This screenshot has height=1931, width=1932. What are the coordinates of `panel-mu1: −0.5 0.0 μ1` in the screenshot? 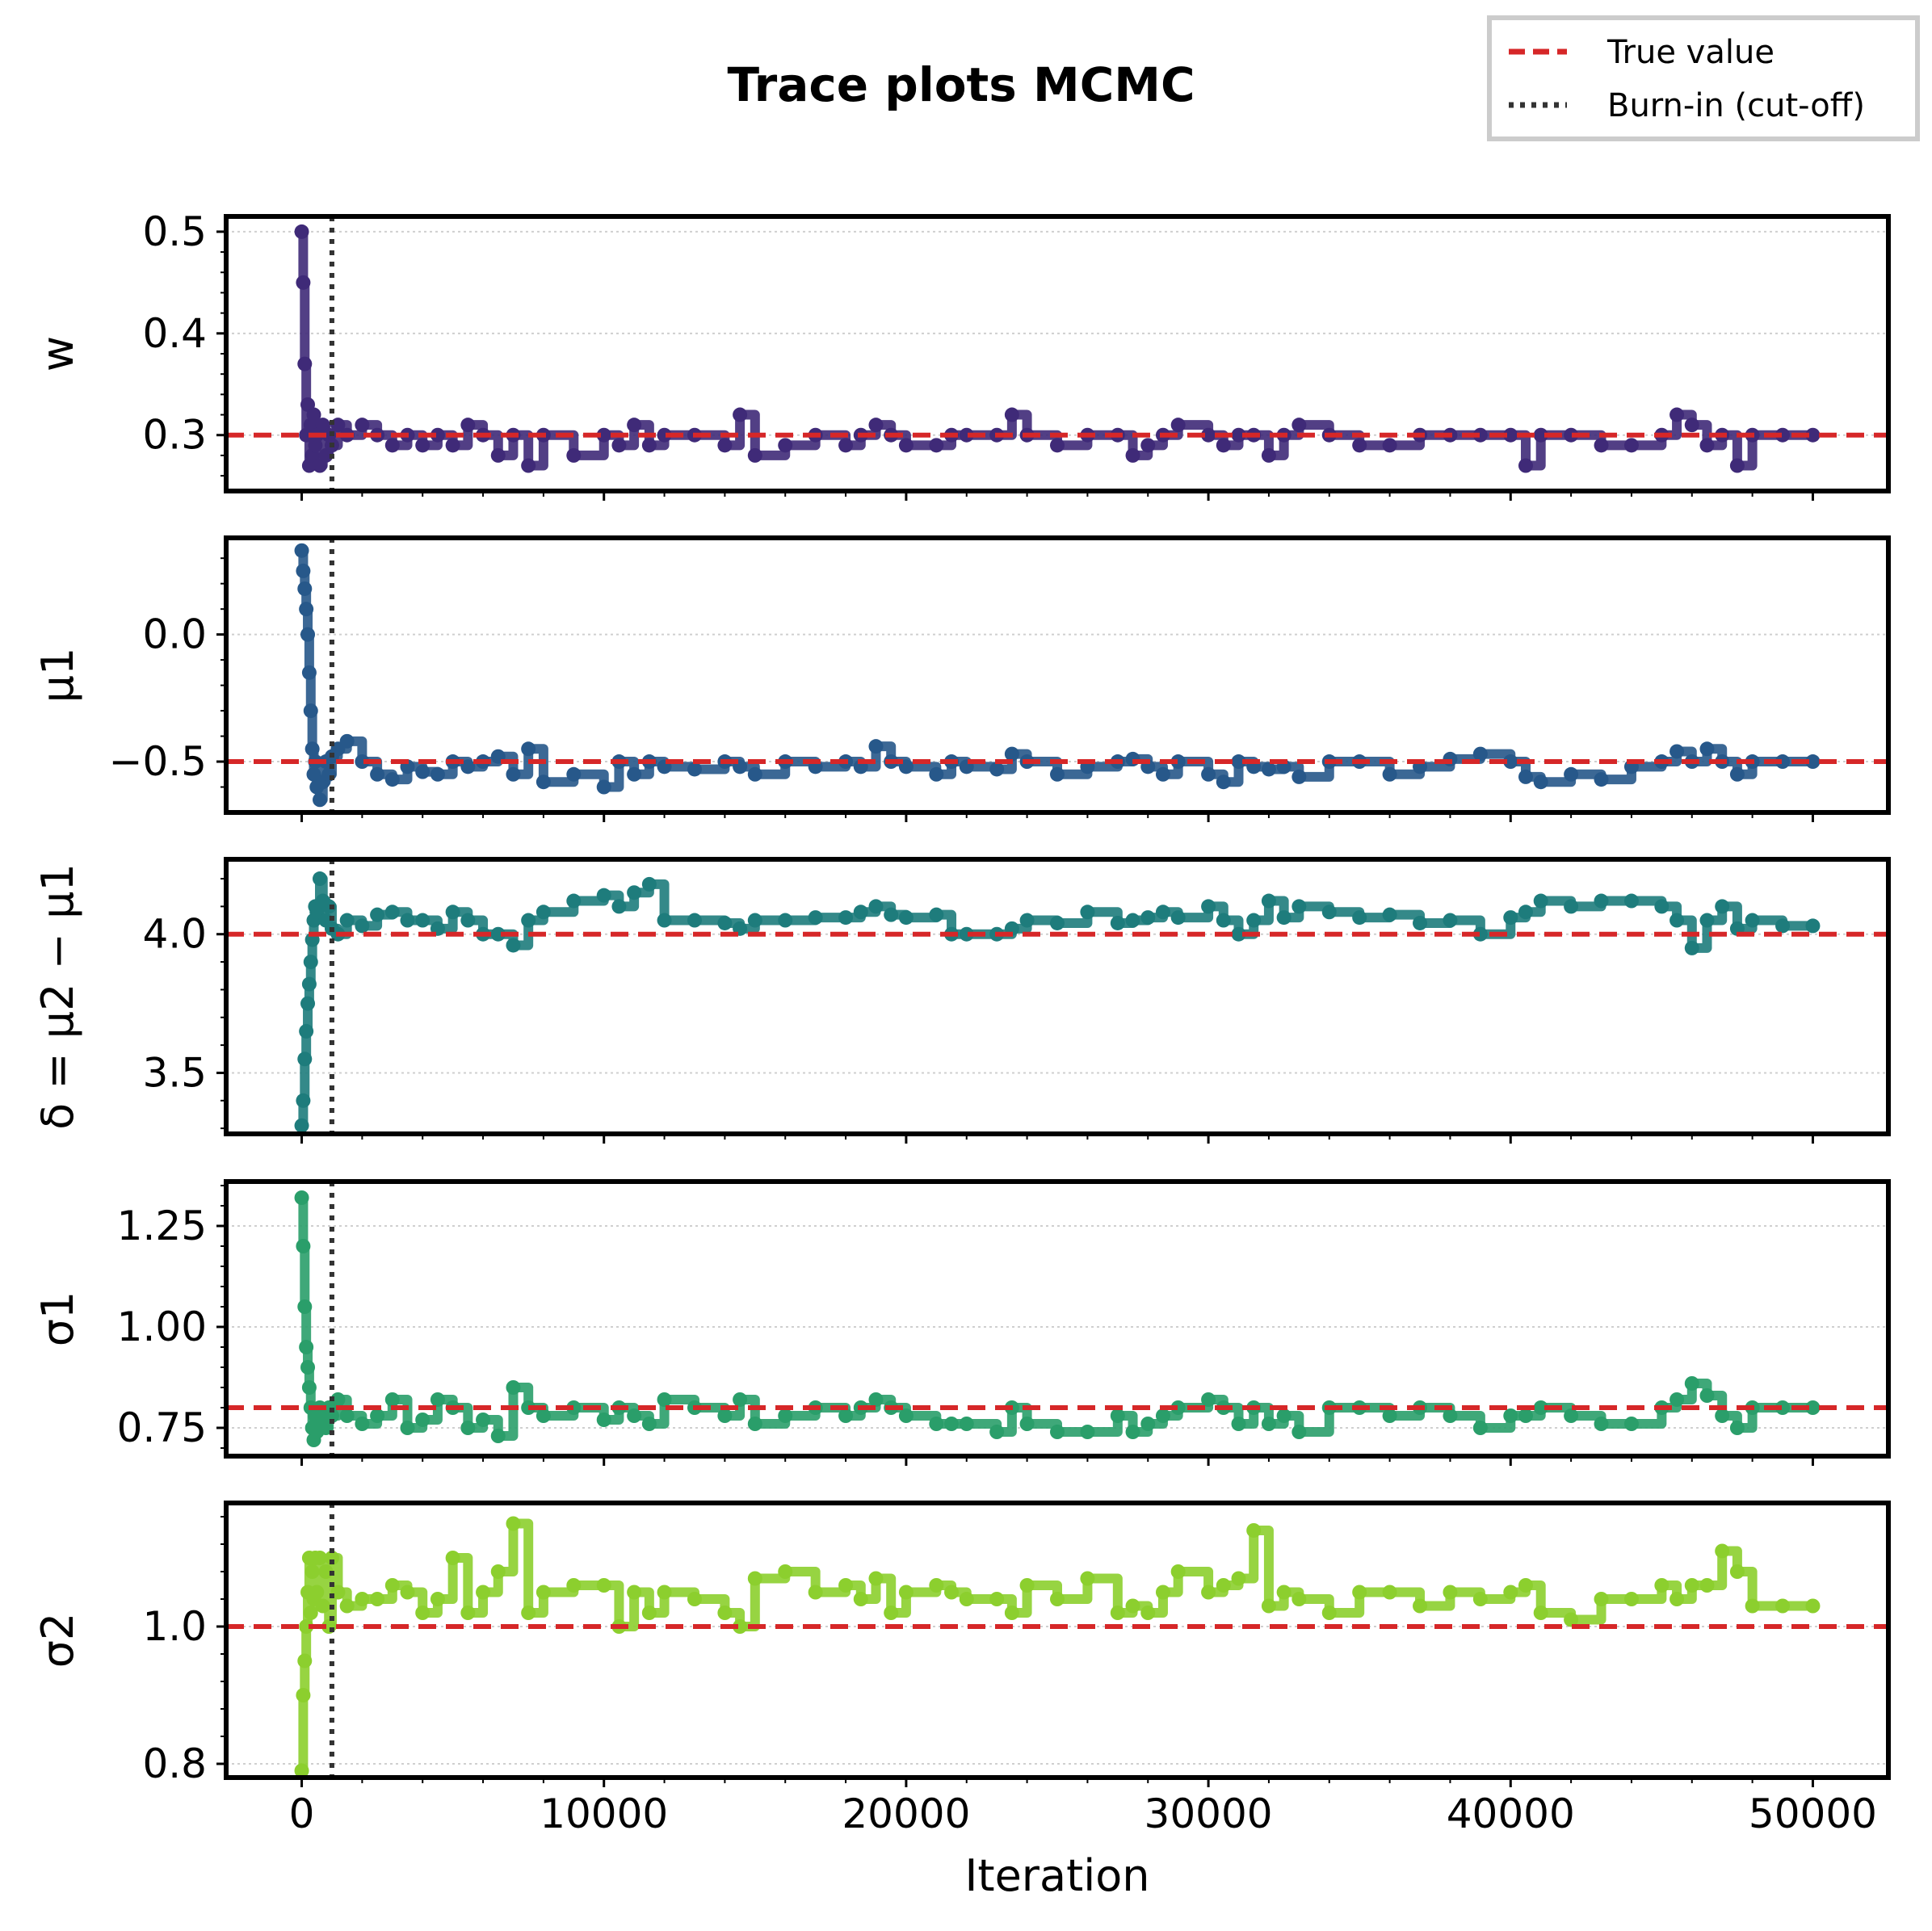 It's located at (962, 678).